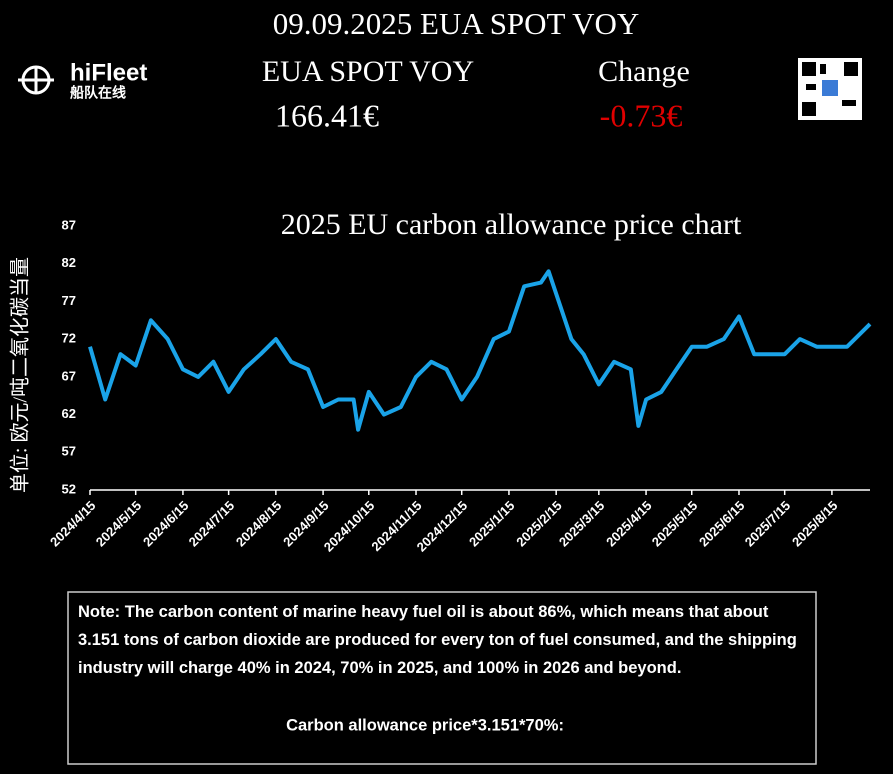 The image size is (893, 774). Describe the element at coordinates (69, 224) in the screenshot. I see `y-tick-label: 87` at that location.